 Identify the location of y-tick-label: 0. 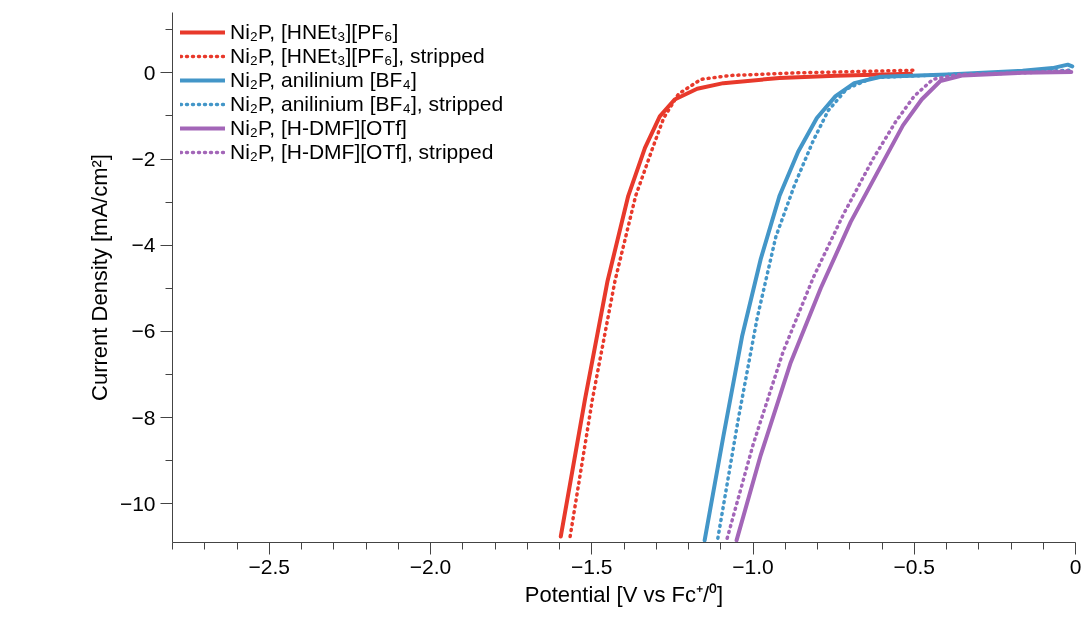
(149, 72).